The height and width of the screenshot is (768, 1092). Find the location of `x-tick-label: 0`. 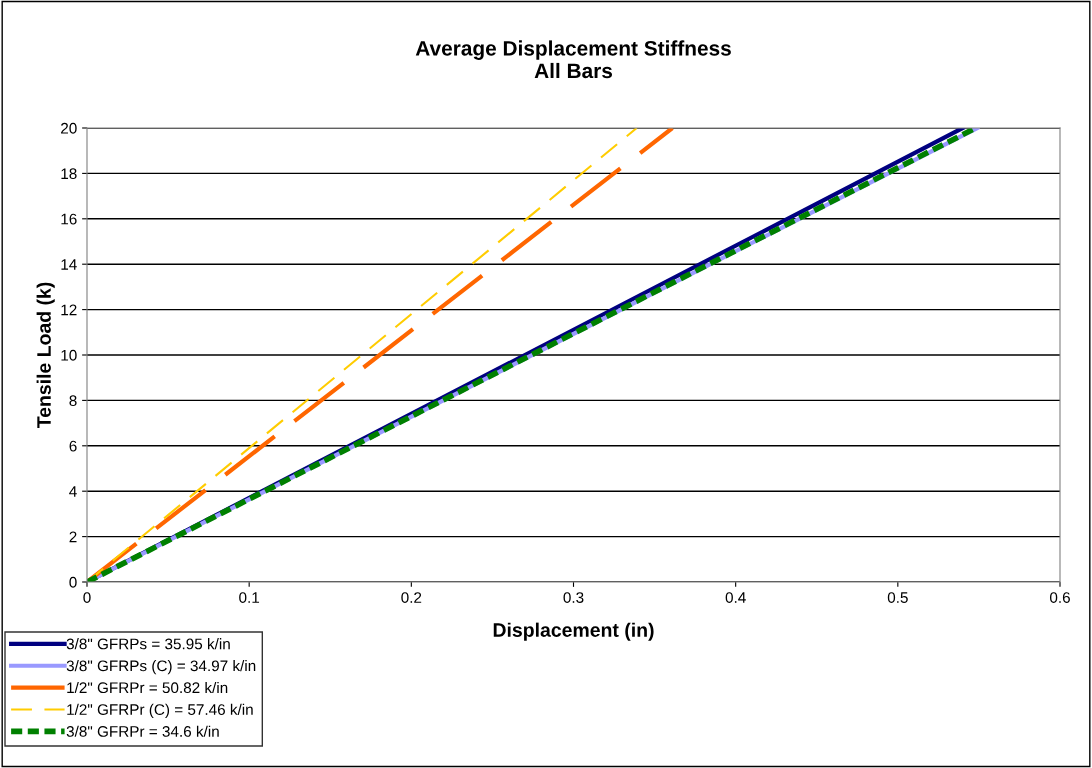

x-tick-label: 0 is located at coordinates (87, 597).